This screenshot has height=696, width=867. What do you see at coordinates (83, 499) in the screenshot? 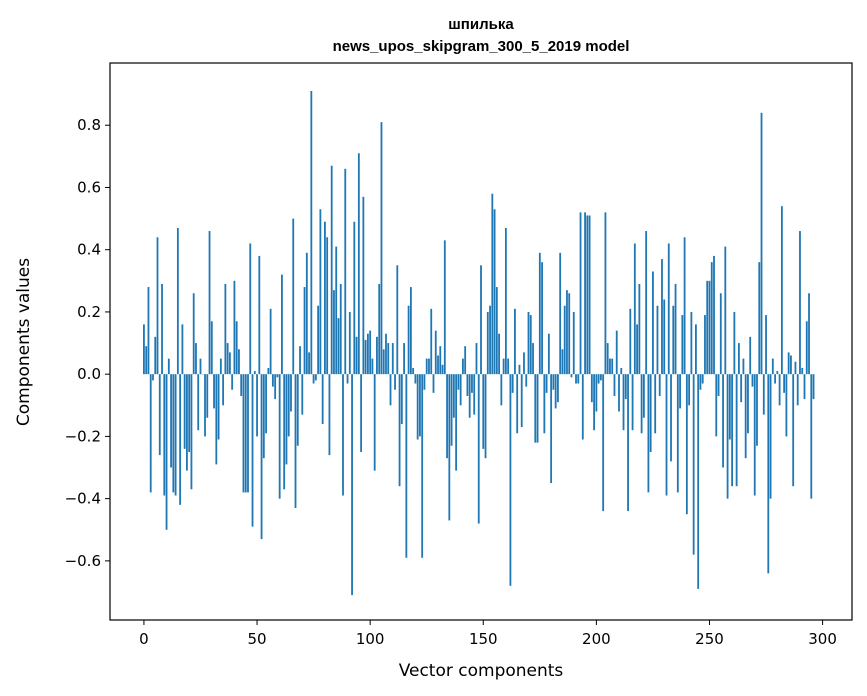
I see `y-tick-label: −0.4` at bounding box center [83, 499].